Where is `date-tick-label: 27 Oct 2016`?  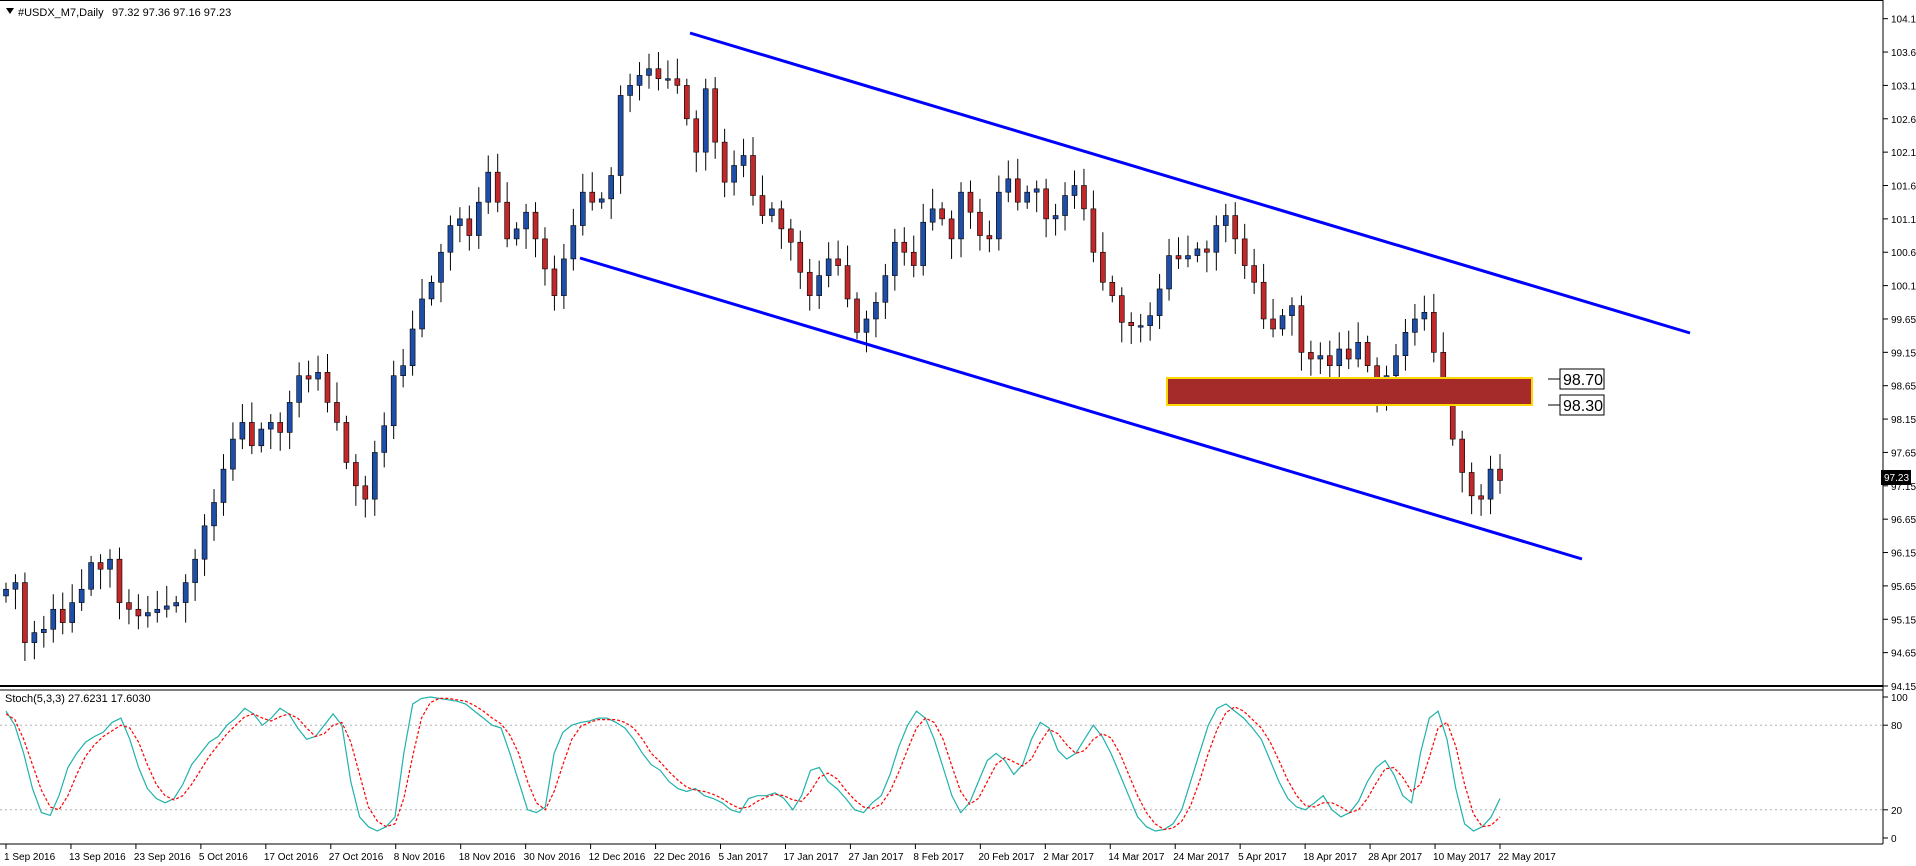
date-tick-label: 27 Oct 2016 is located at coordinates (356, 857).